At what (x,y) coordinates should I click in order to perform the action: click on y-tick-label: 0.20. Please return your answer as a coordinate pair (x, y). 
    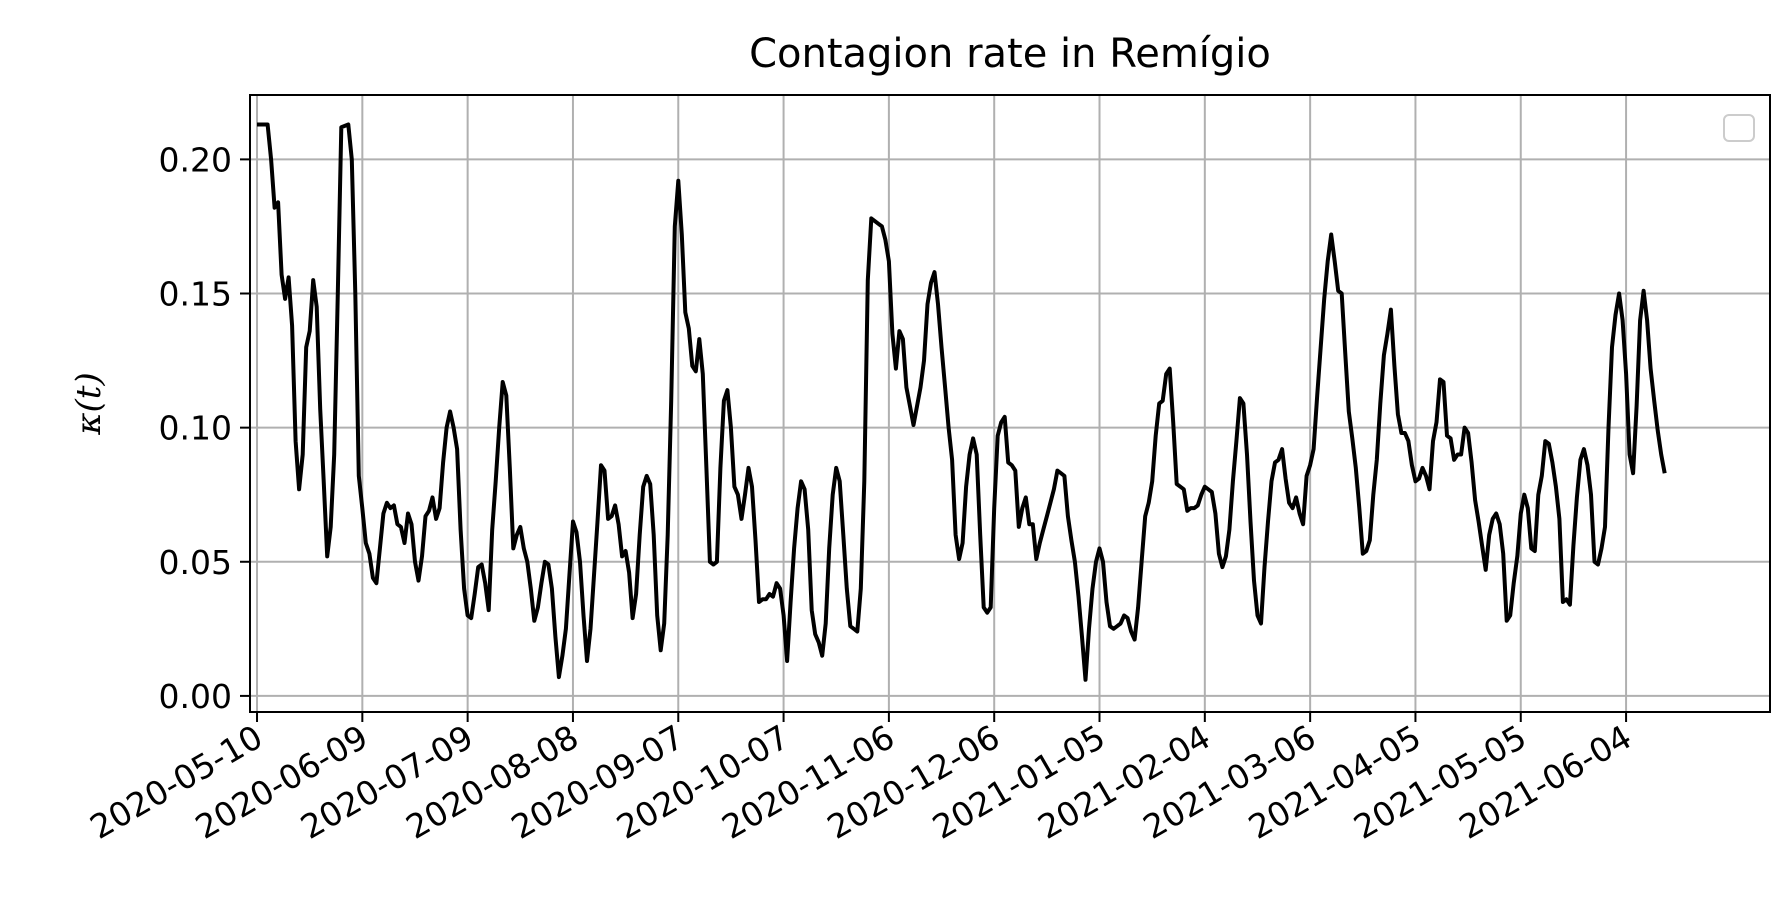
    Looking at the image, I should click on (195, 159).